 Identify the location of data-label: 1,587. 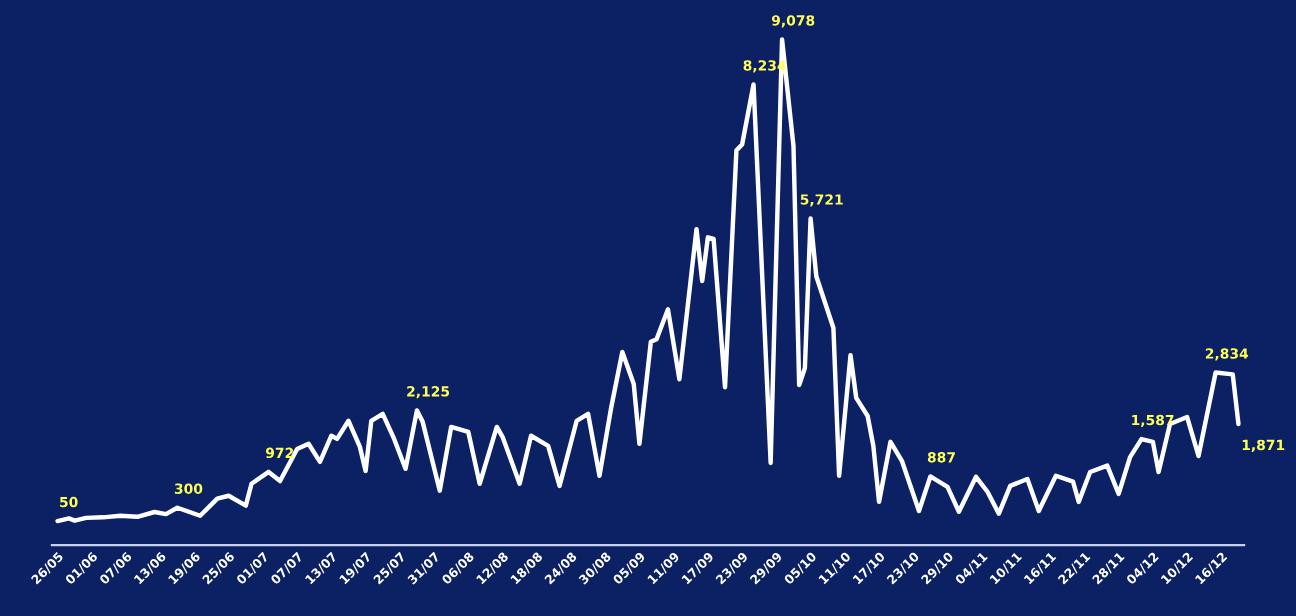
(1153, 421).